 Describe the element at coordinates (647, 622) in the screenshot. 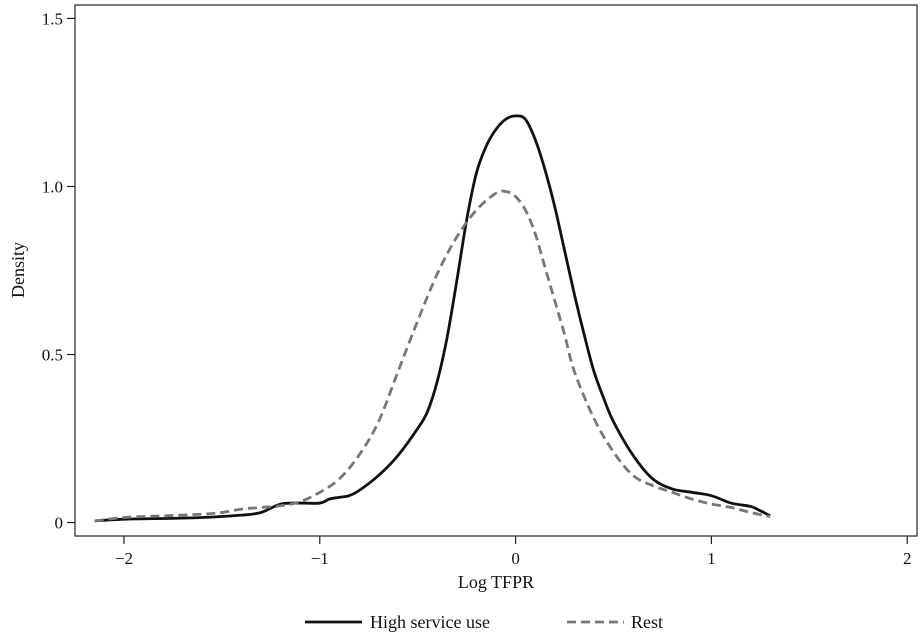

I see `legend-label-rest: Rest` at that location.